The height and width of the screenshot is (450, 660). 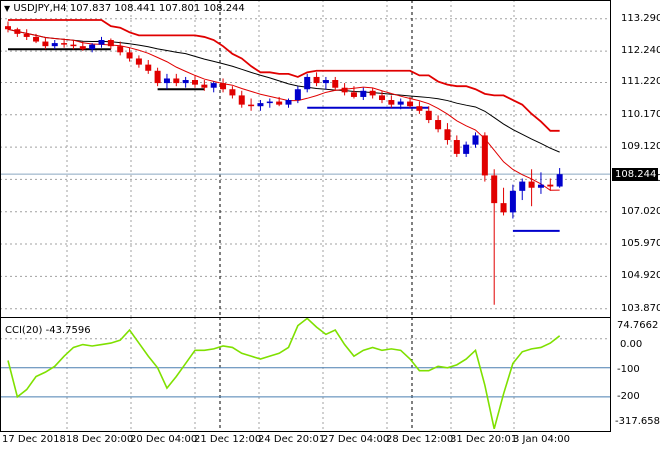 I want to click on price-tick-label: 112.240, so click(x=640, y=51).